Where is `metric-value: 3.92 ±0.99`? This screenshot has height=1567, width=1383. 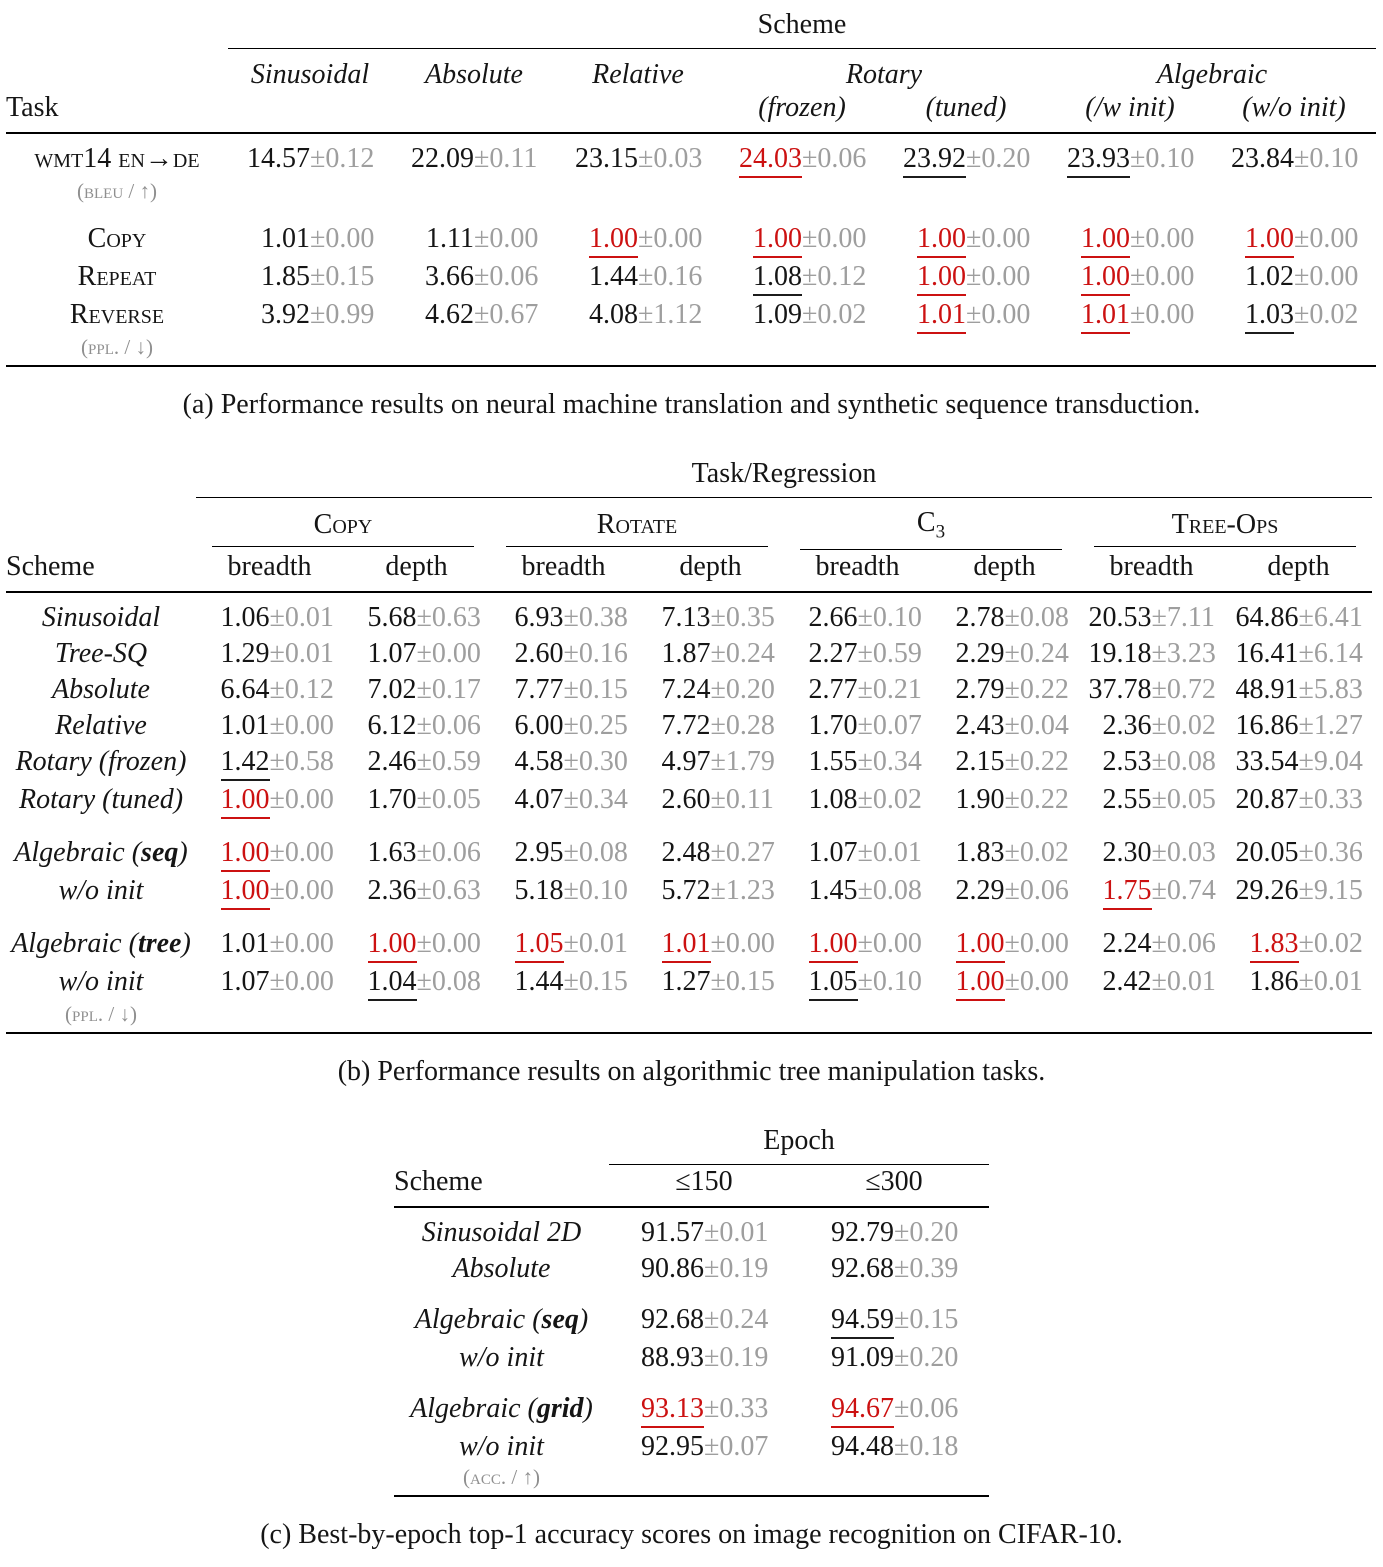
metric-value: 3.92 ±0.99 is located at coordinates (310, 315).